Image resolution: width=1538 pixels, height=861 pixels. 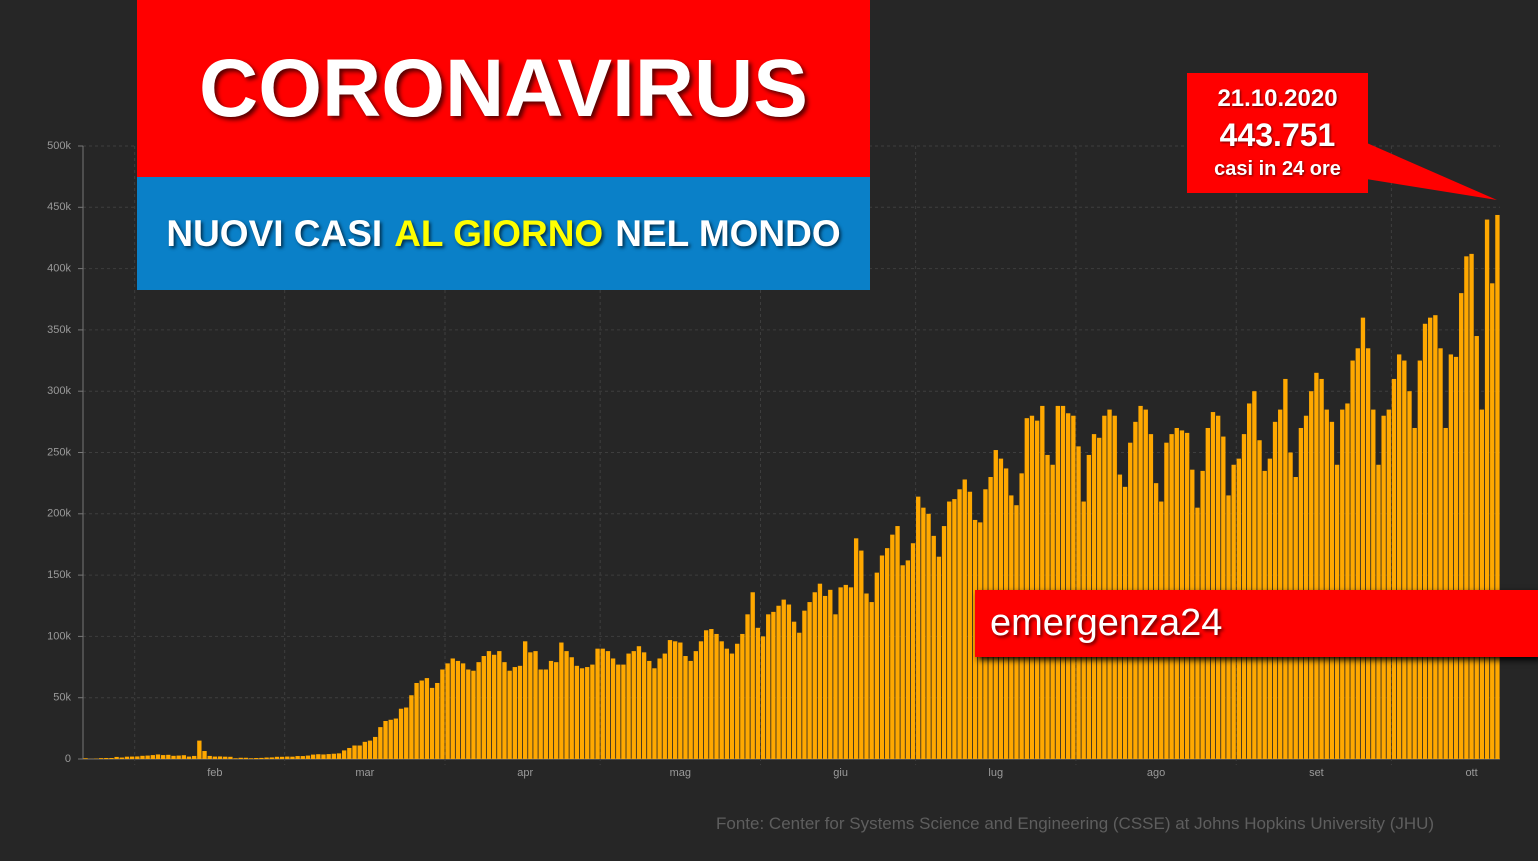 I want to click on y-tick-label: 200k, so click(x=59, y=514).